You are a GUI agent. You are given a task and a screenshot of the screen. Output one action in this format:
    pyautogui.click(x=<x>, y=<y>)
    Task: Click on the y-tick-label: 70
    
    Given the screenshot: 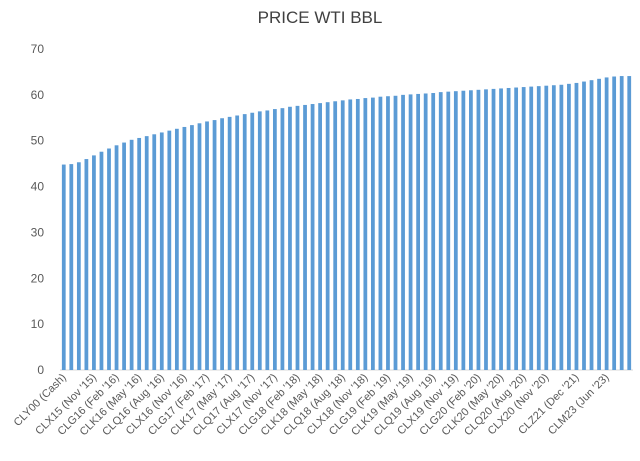 What is the action you would take?
    pyautogui.click(x=38, y=49)
    